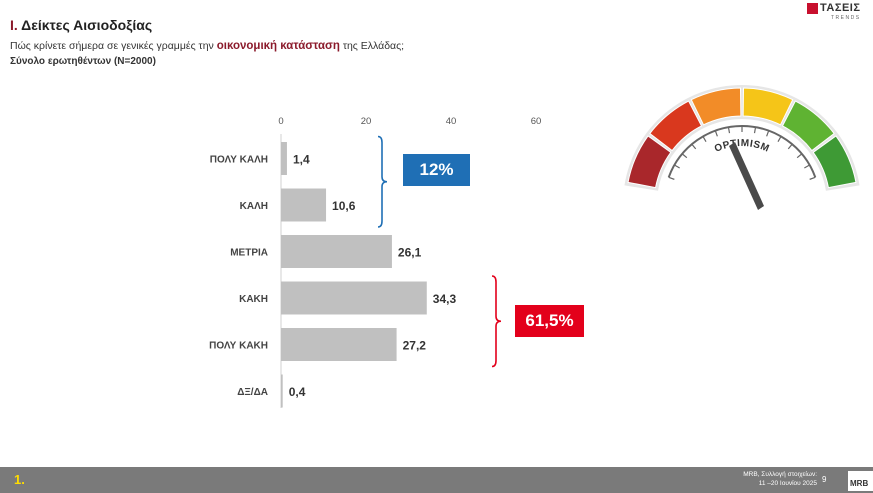 This screenshot has height=493, width=873. I want to click on category-label: ΚΑΚΗ, so click(253, 299).